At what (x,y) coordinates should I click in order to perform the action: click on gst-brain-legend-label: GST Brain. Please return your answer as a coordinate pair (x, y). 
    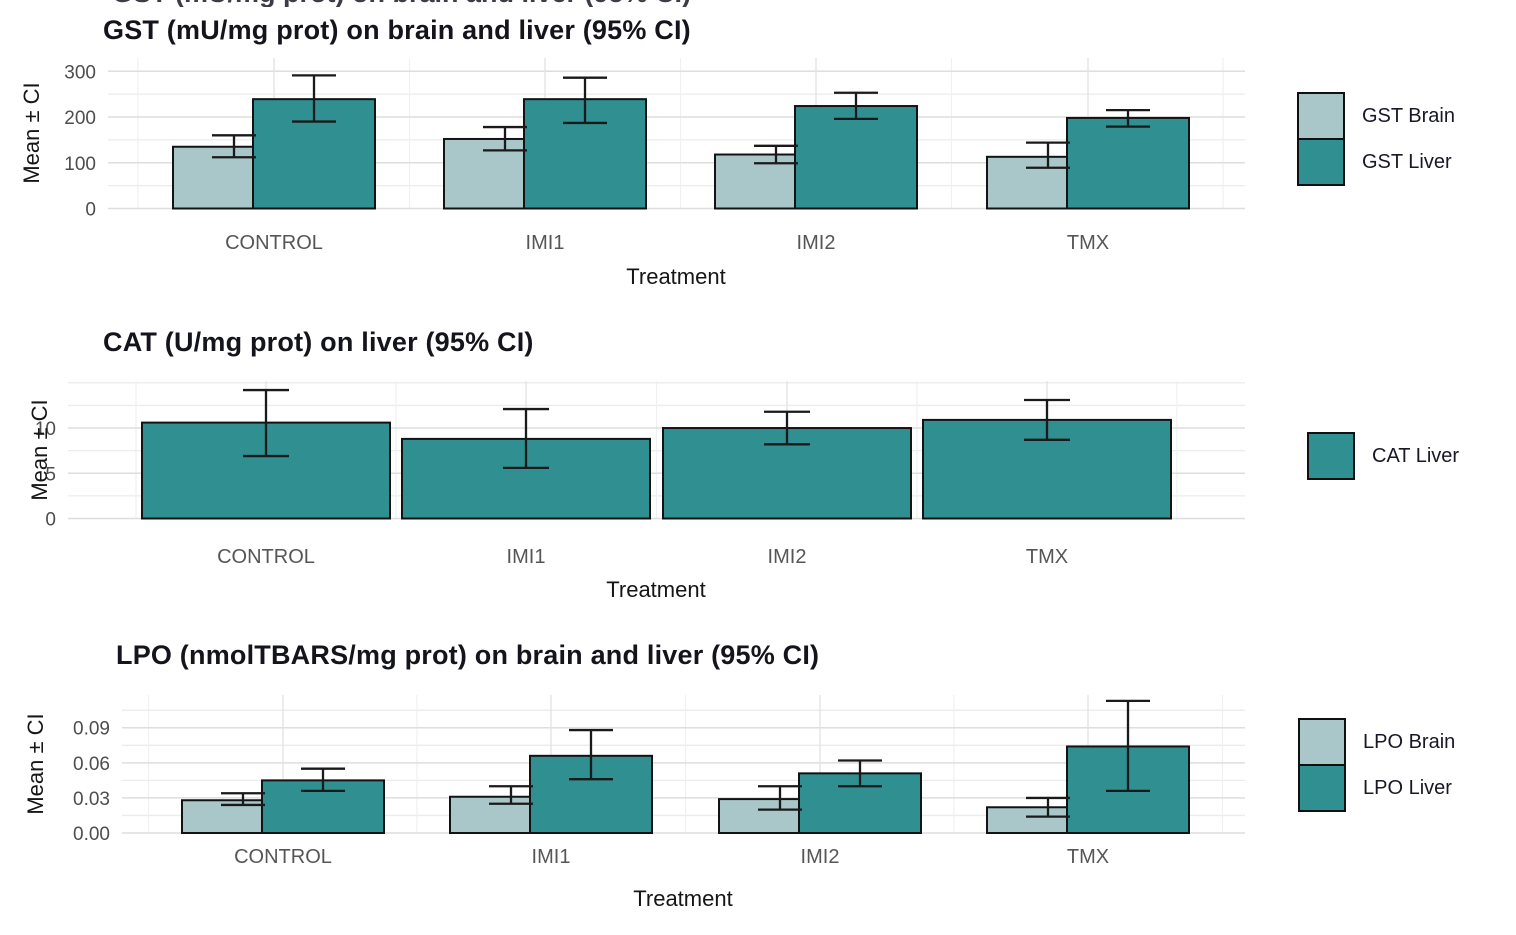
    Looking at the image, I should click on (1408, 116).